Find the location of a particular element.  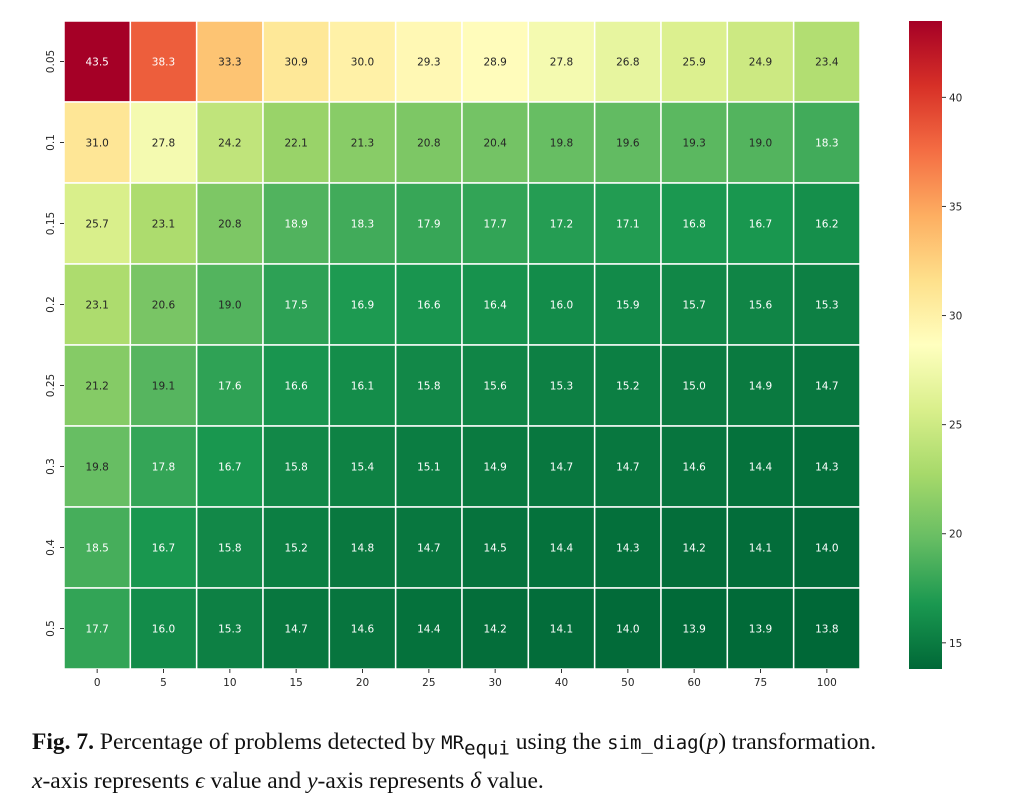

cell-value-label: 20.6 is located at coordinates (164, 306).